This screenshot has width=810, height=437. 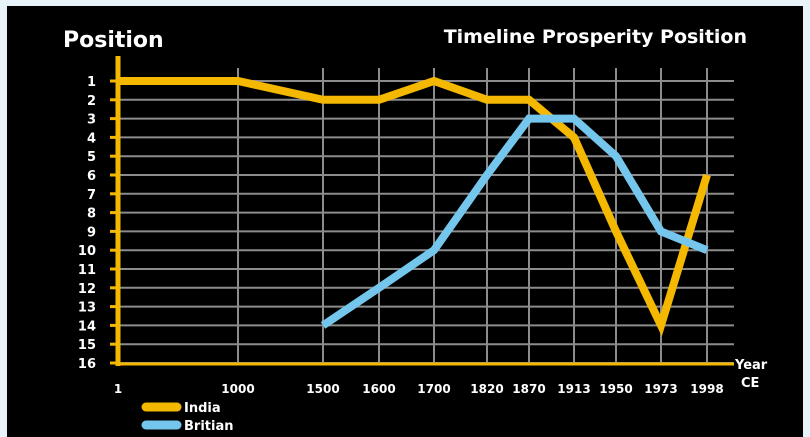 I want to click on y-tick-label: 9, so click(x=91, y=232).